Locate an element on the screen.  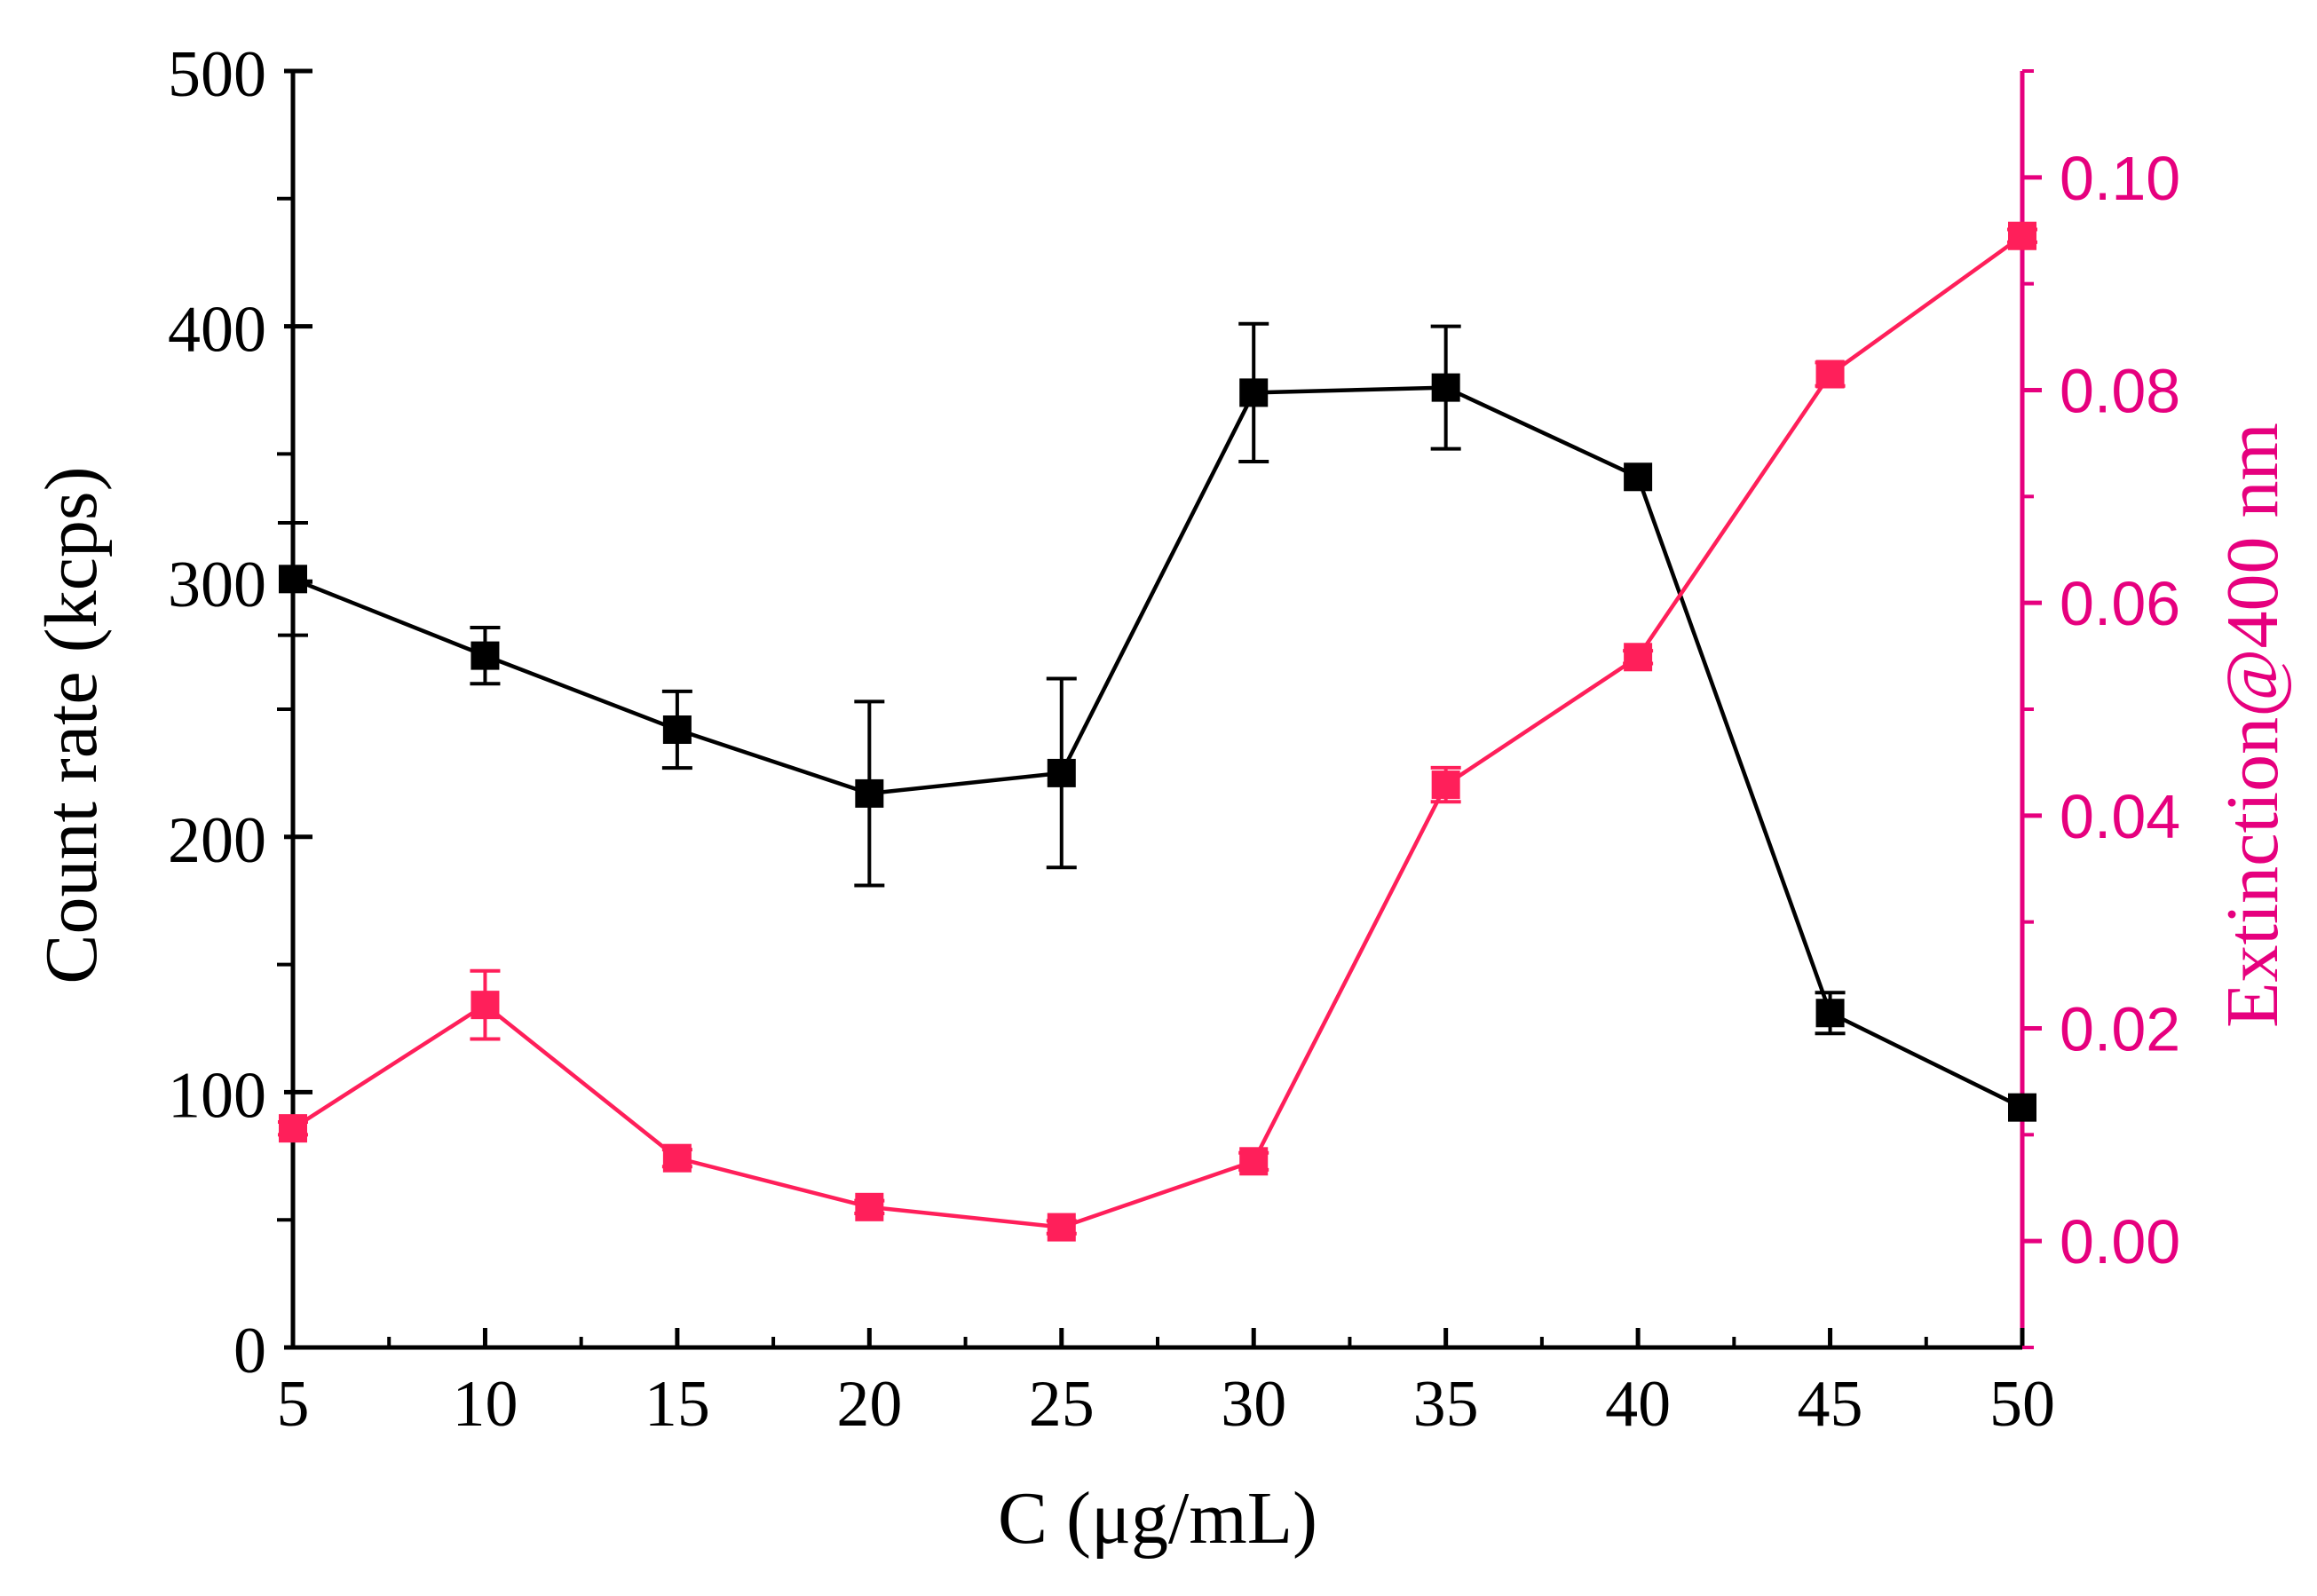
left-y-tick-label: 100 is located at coordinates (217, 1095).